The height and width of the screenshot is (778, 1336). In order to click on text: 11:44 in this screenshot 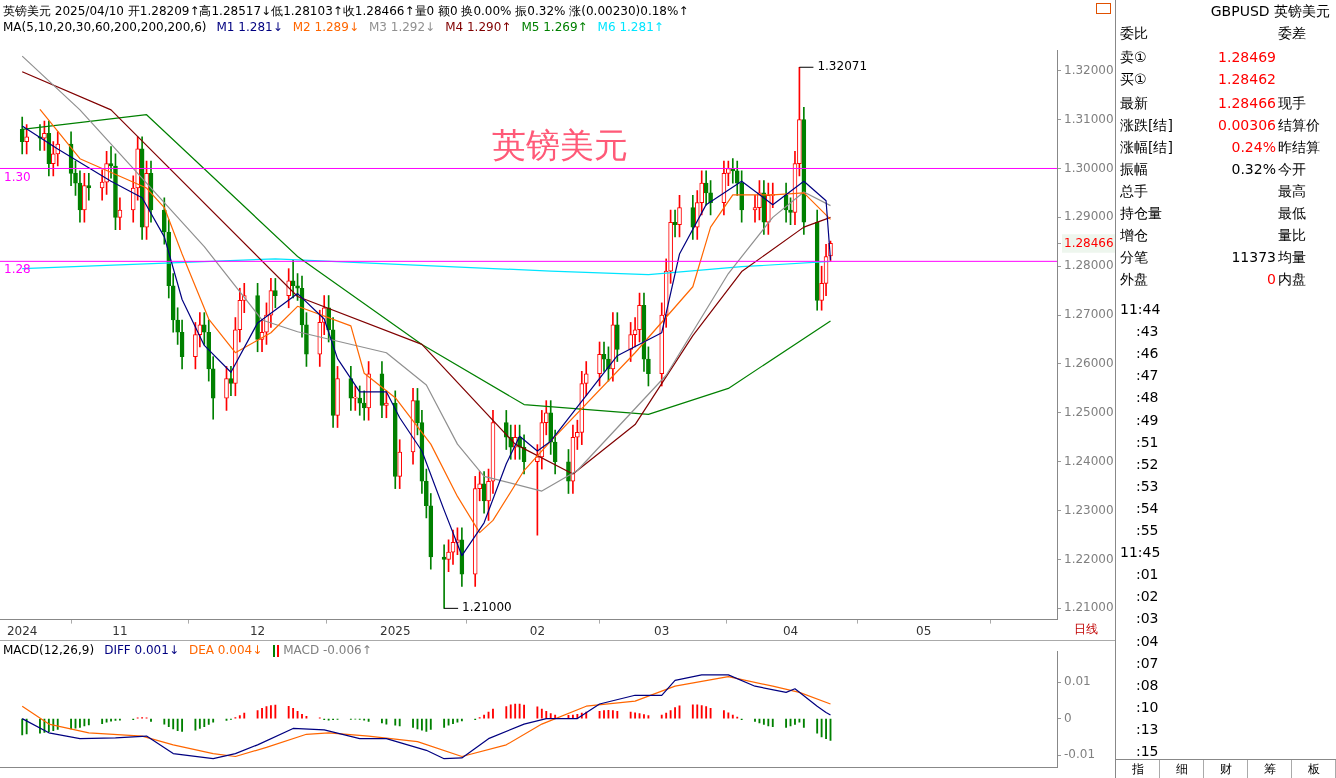, I will do `click(1140, 309)`.